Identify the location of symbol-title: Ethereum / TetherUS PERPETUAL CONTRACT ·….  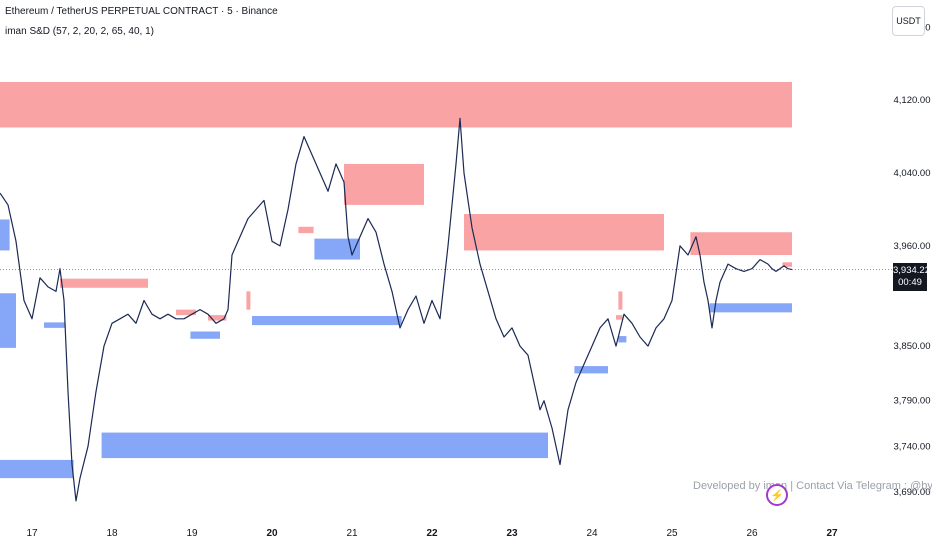
(141, 11).